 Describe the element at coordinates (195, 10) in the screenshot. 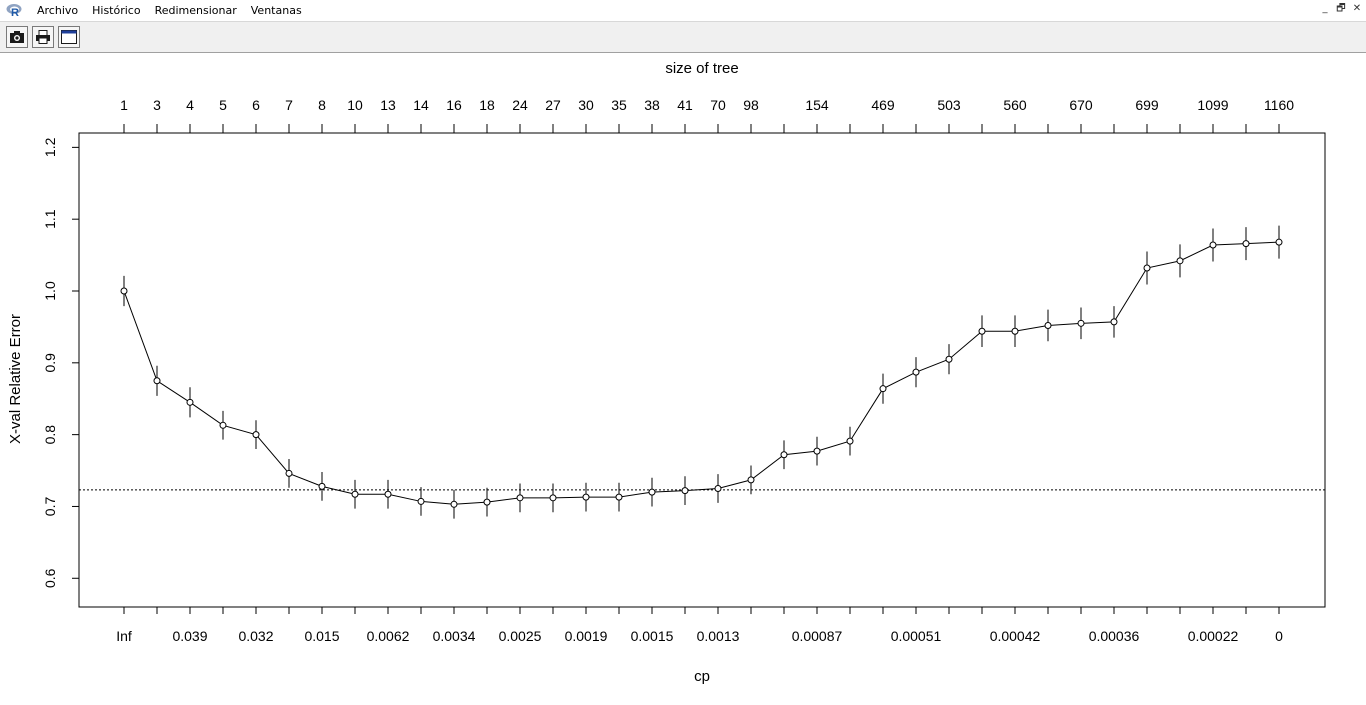

I see `menu-redimensionar: Redimensionar` at that location.